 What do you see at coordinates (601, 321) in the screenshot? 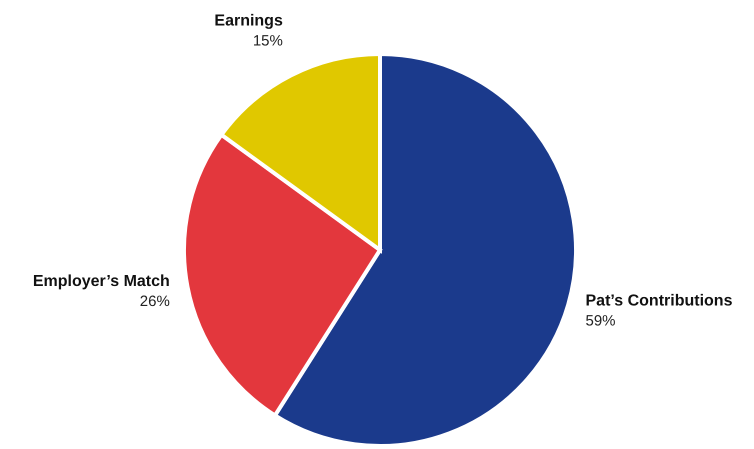
I see `data-label: 59%` at bounding box center [601, 321].